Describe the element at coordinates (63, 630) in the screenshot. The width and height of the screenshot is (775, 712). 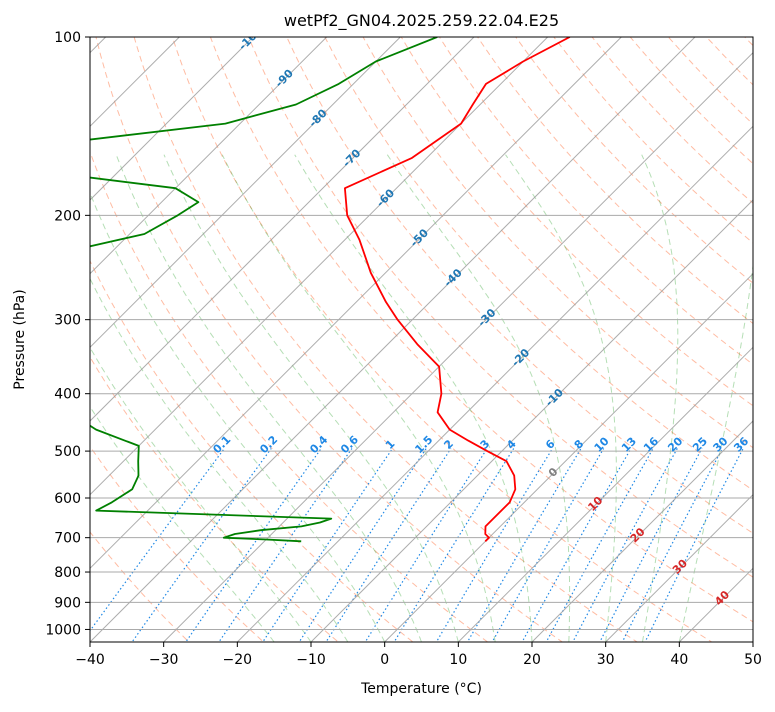
I see `y-tick-label: 1000` at that location.